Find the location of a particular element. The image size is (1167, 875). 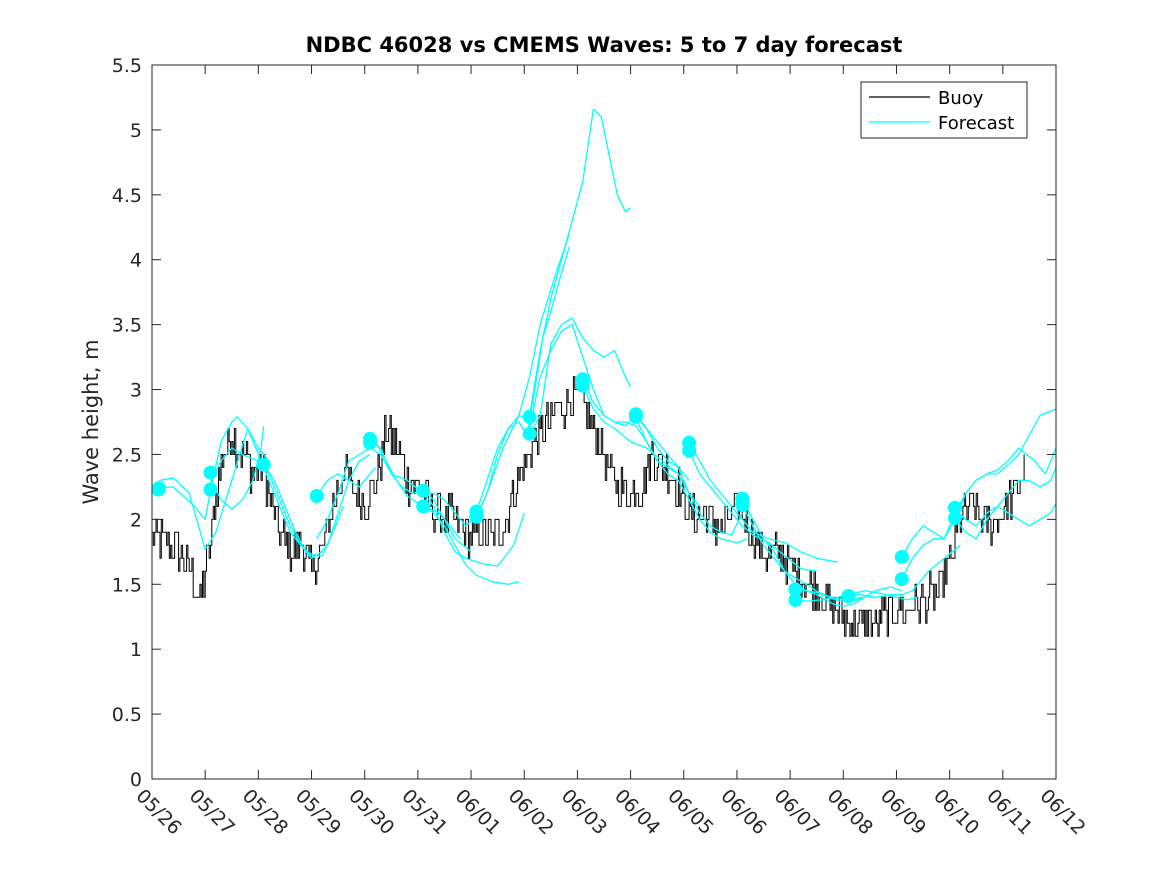

y-tick-label: 1 is located at coordinates (136, 650).